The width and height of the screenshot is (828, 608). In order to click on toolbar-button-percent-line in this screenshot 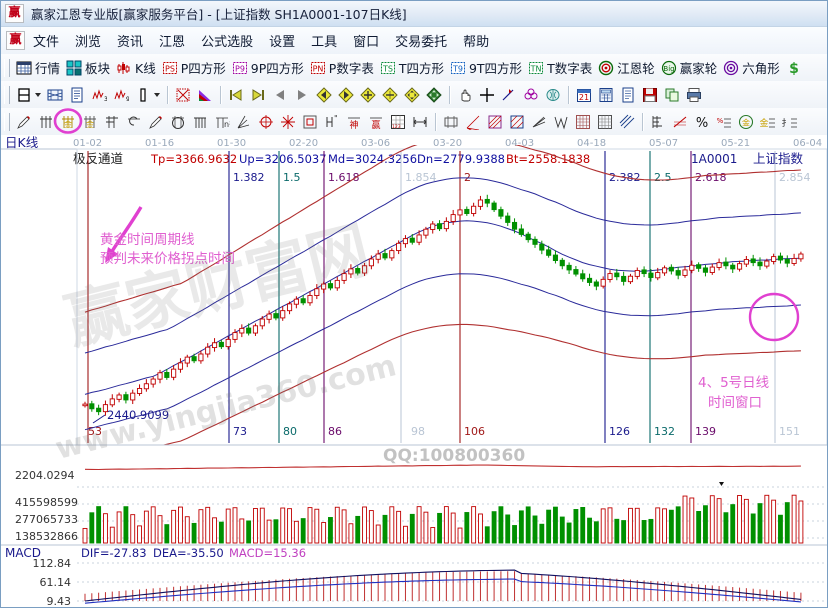, I will do `click(680, 121)`.